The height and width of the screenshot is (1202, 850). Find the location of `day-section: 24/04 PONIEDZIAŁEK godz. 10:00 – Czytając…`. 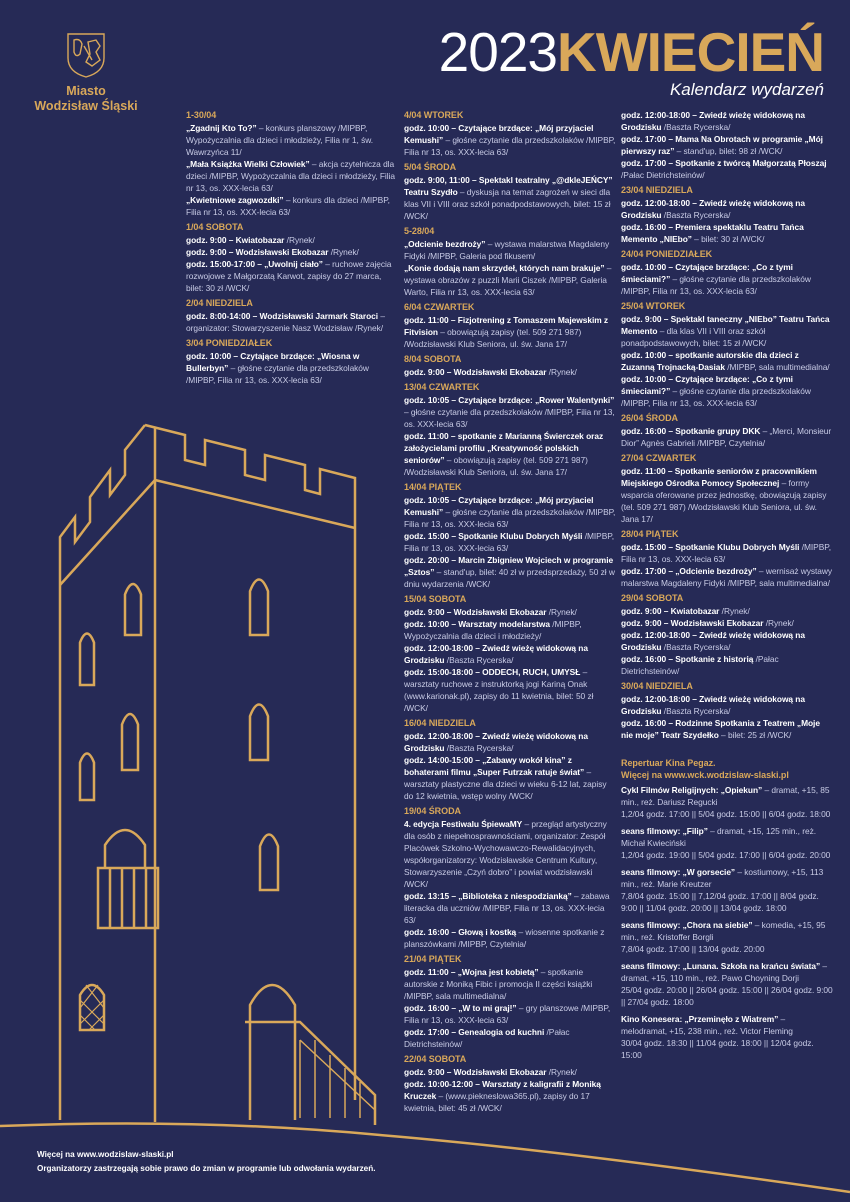

day-section: 24/04 PONIEDZIAŁEK godz. 10:00 – Czytając… is located at coordinates (727, 272).